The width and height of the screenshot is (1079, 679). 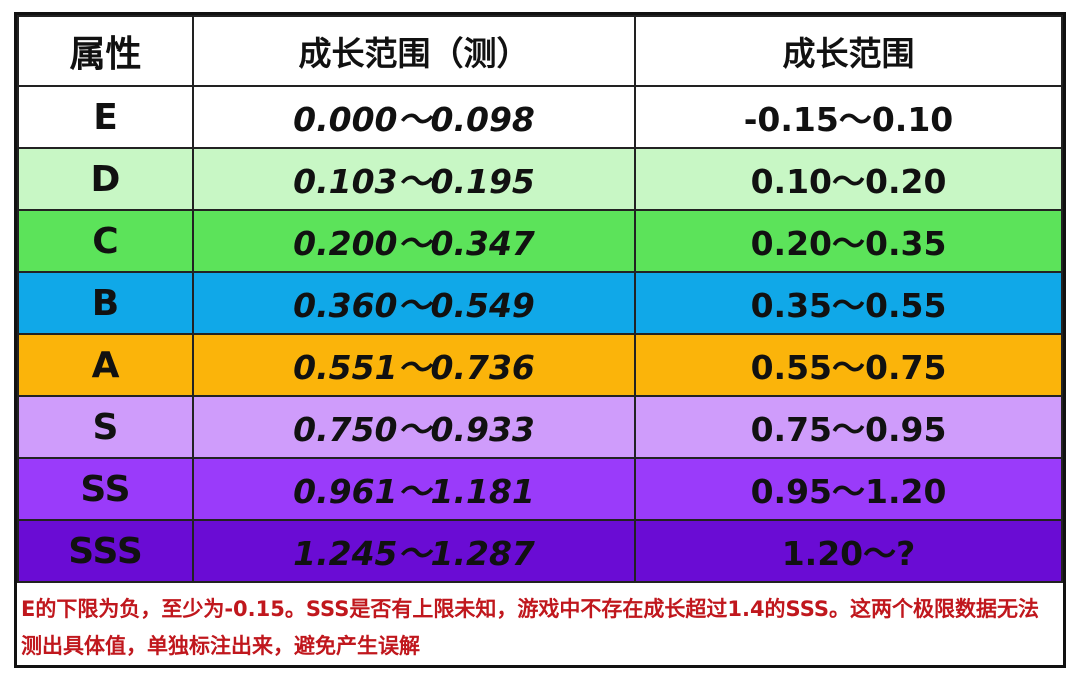 I want to click on range-cell: 0.10～0.20, so click(x=848, y=179).